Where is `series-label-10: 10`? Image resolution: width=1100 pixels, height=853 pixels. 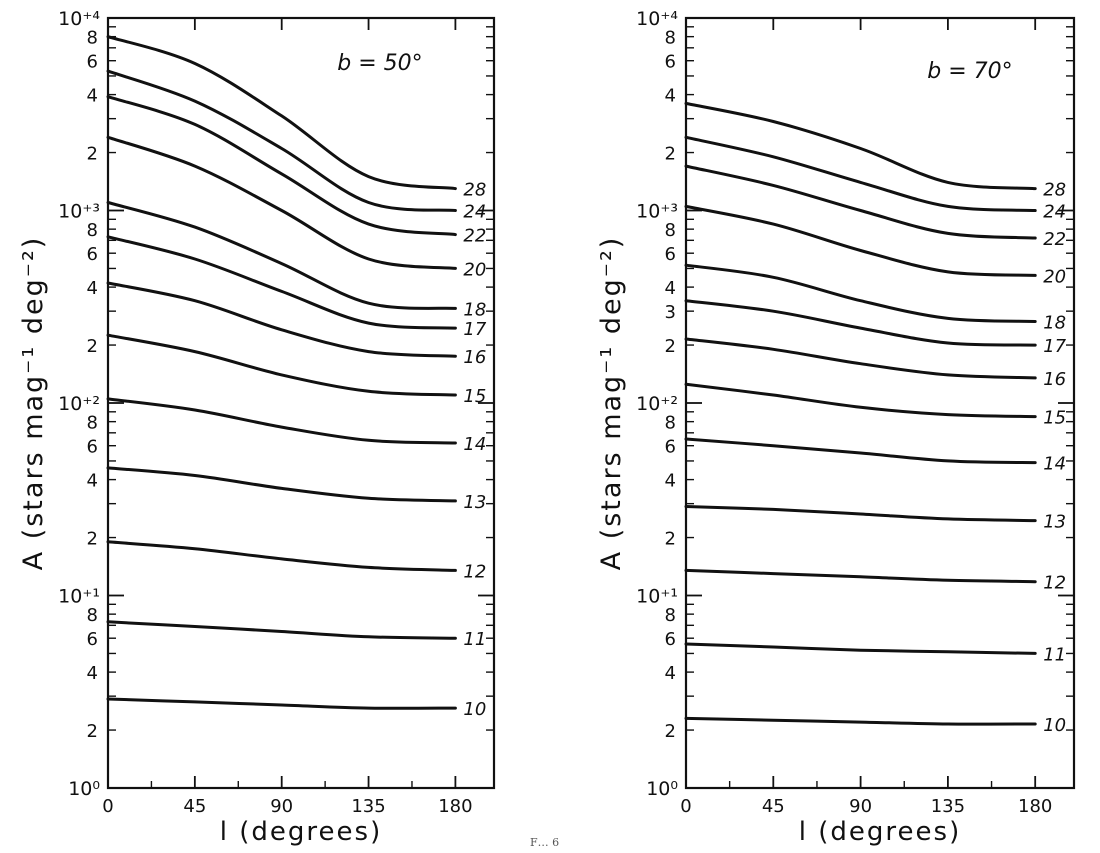
series-label-10: 10 is located at coordinates (1054, 725).